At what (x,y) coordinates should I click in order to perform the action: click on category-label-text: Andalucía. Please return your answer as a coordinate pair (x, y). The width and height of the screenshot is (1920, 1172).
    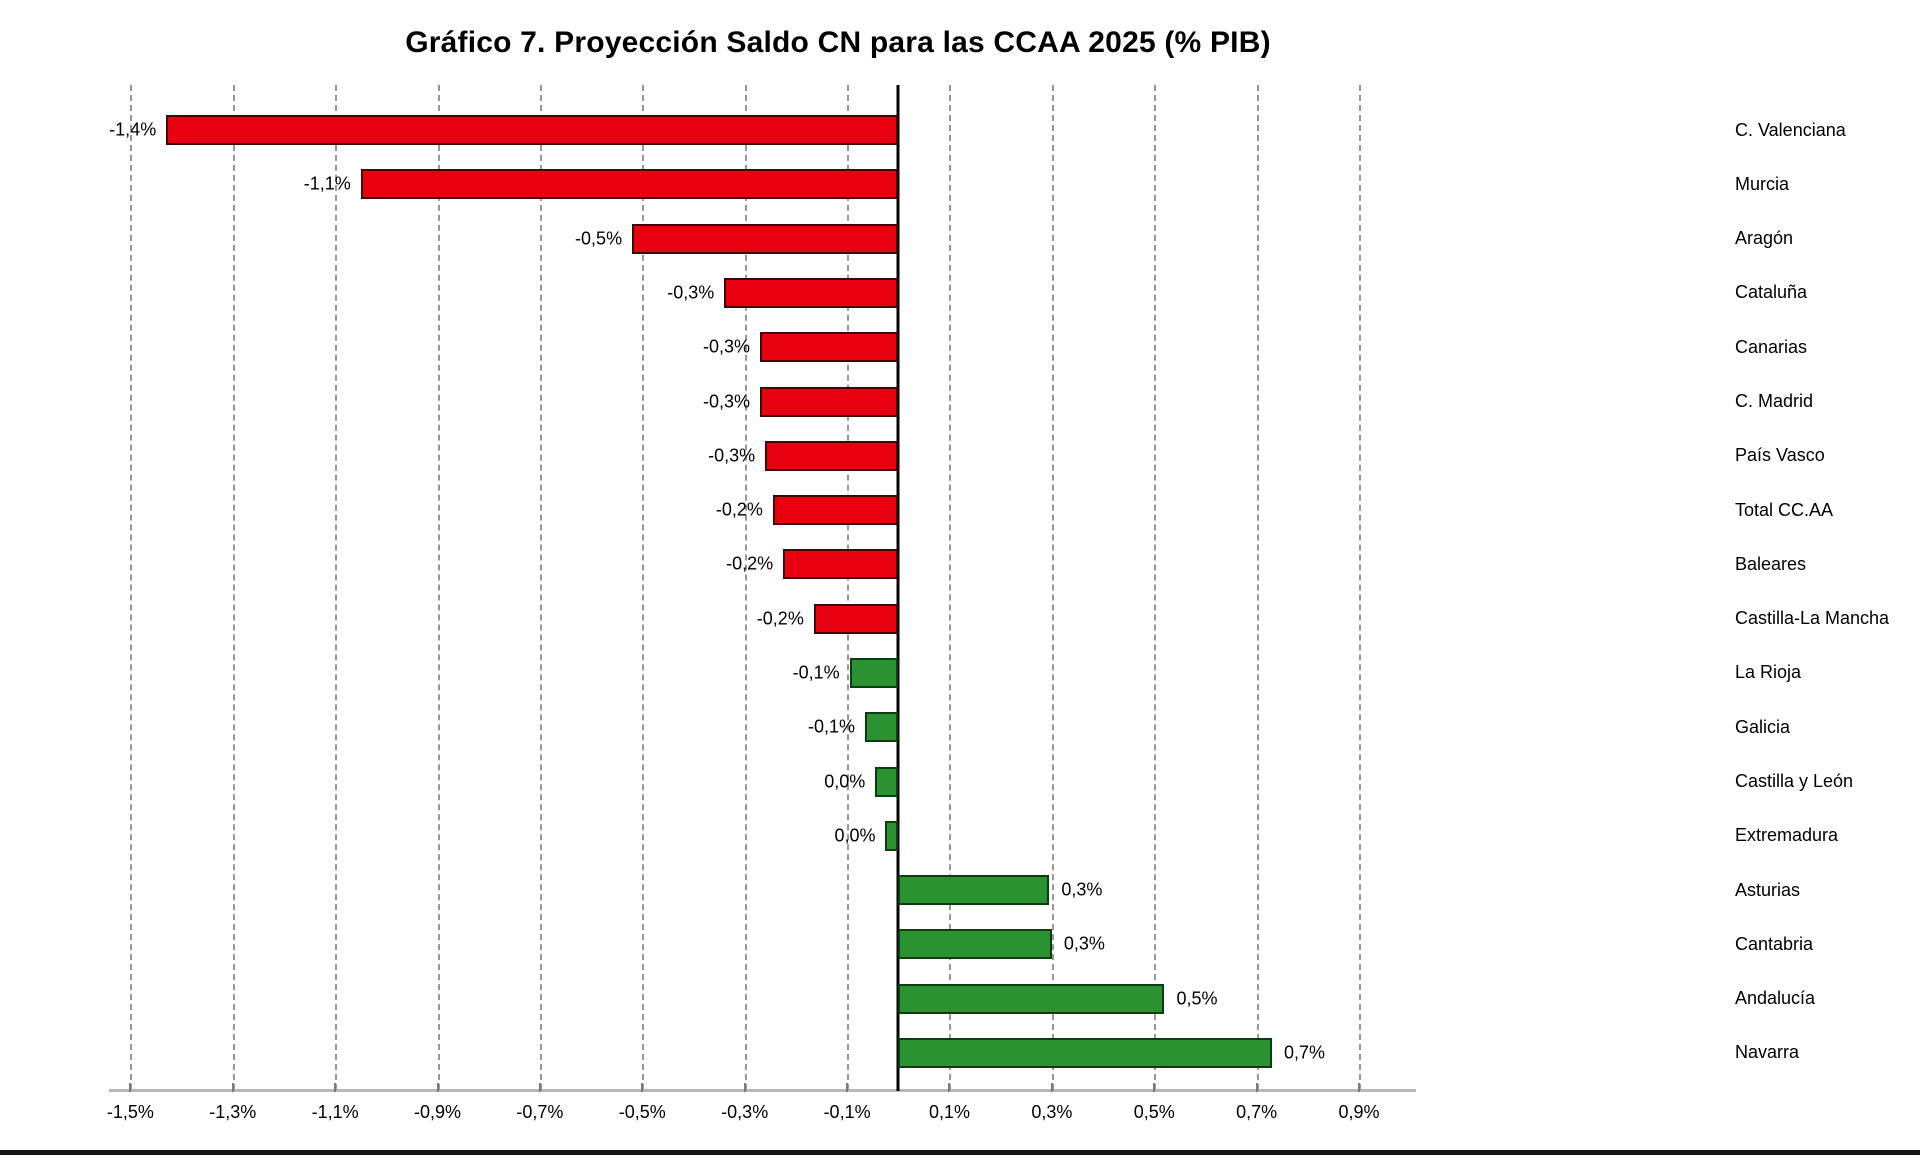
    Looking at the image, I should click on (1775, 998).